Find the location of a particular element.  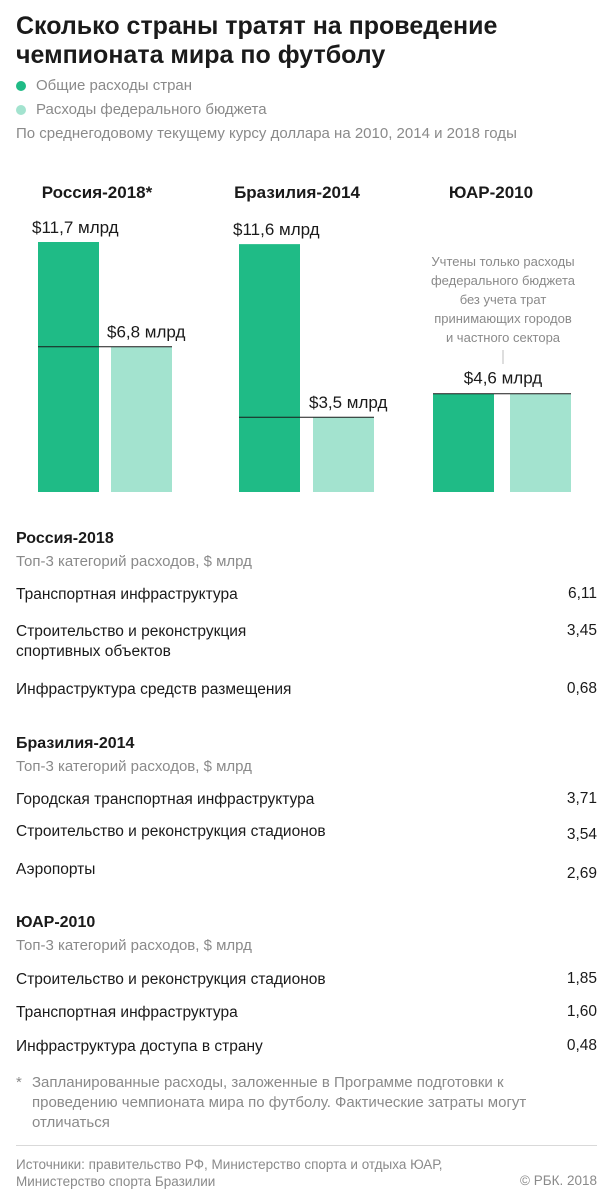

legend-label-total: Общие расходы стран is located at coordinates (114, 85).